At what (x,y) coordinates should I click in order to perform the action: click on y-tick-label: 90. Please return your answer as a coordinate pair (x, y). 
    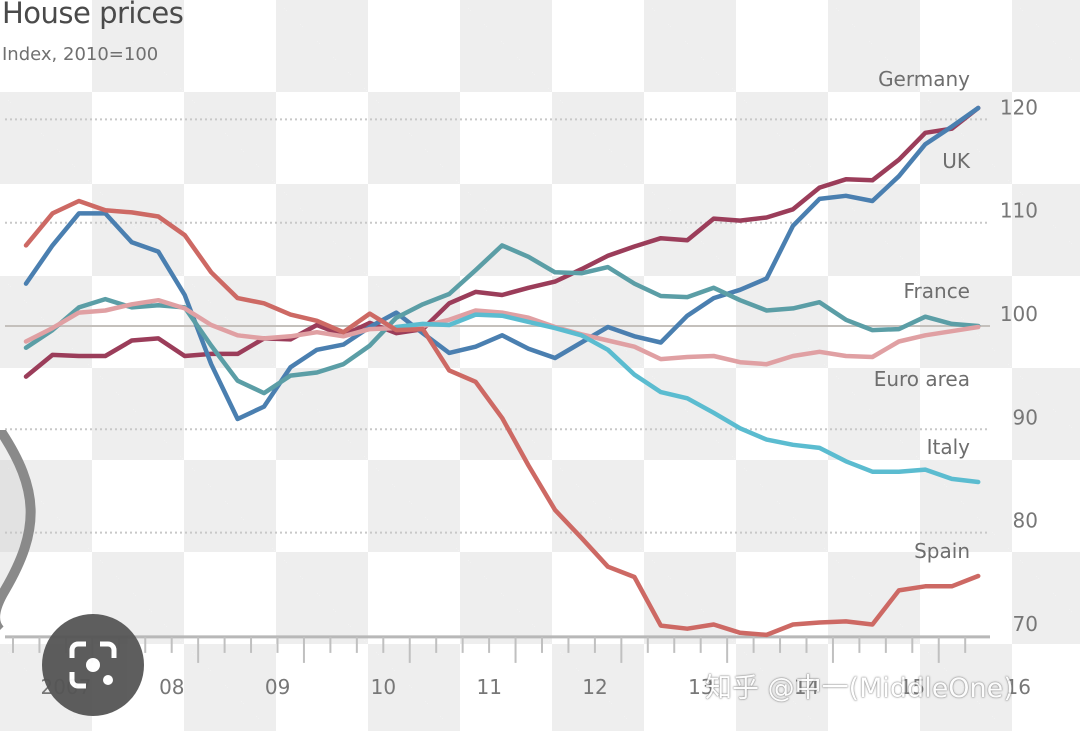
    Looking at the image, I should click on (1025, 417).